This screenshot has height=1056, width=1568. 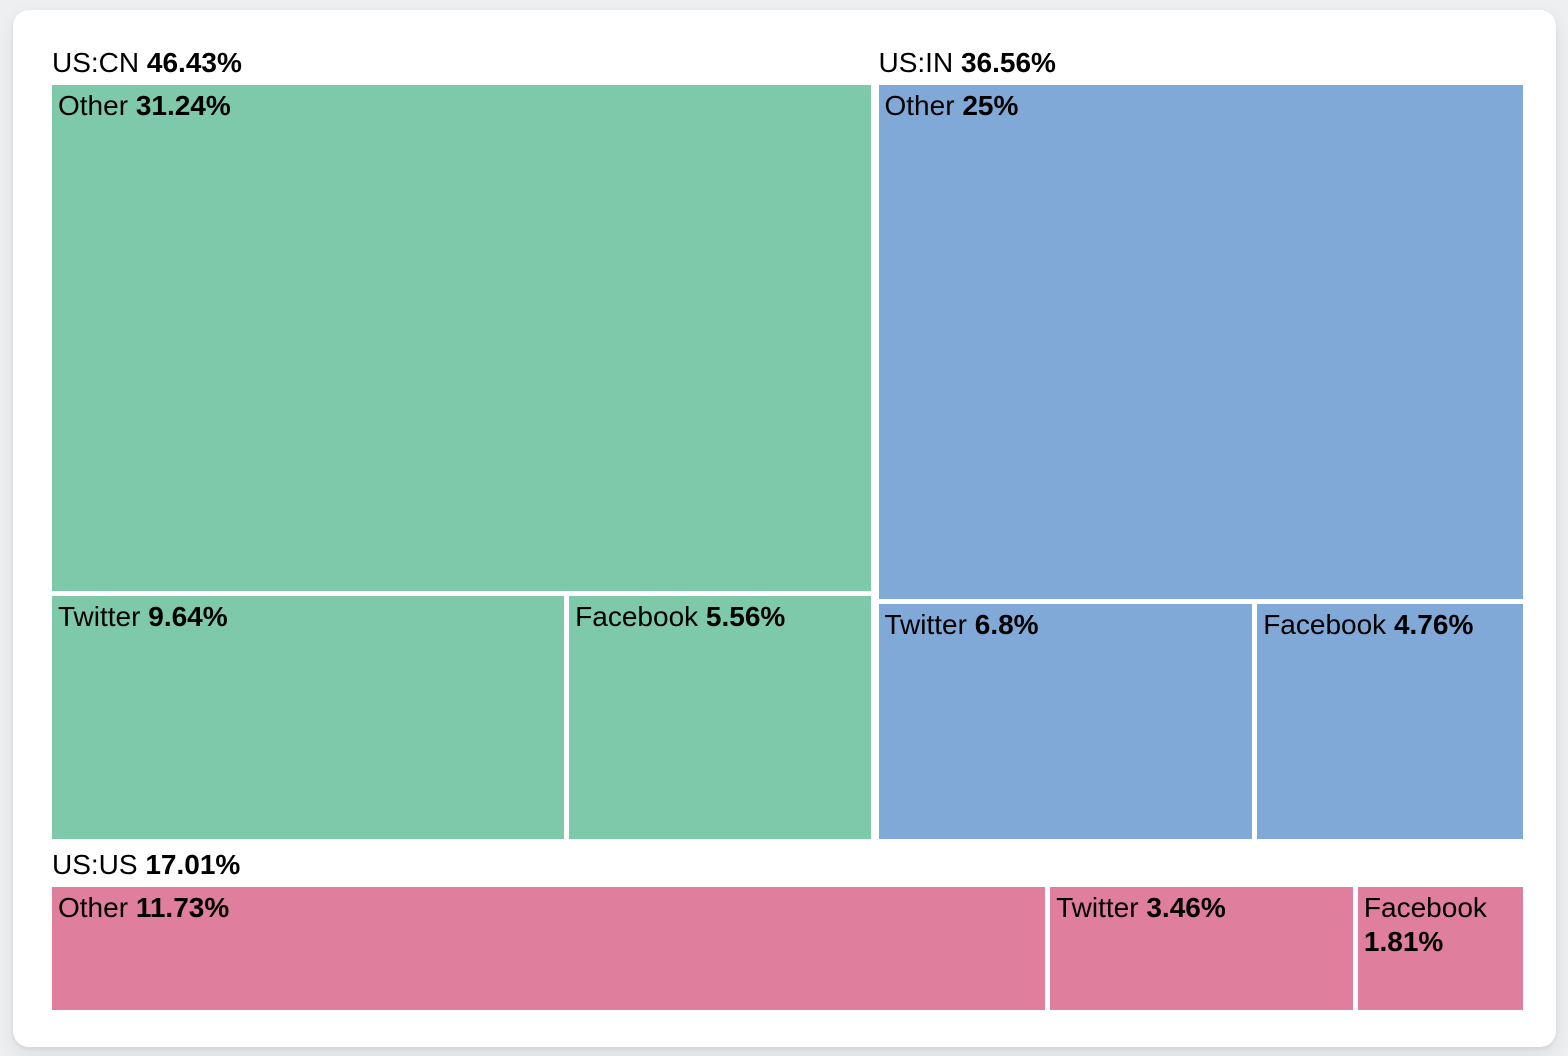 What do you see at coordinates (990, 105) in the screenshot?
I see `cell-value: 25%` at bounding box center [990, 105].